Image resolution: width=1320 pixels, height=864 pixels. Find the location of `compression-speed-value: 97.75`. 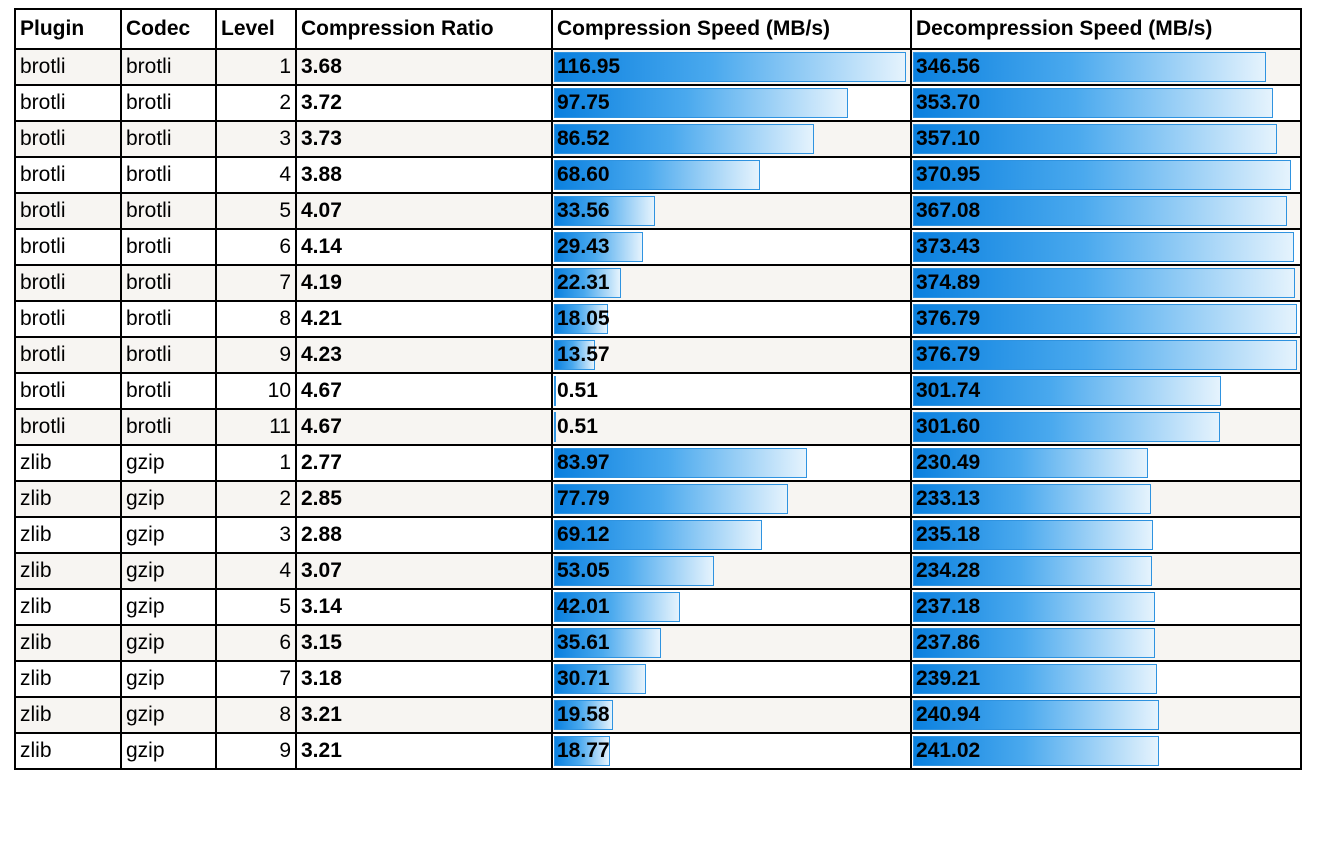

compression-speed-value: 97.75 is located at coordinates (583, 102).